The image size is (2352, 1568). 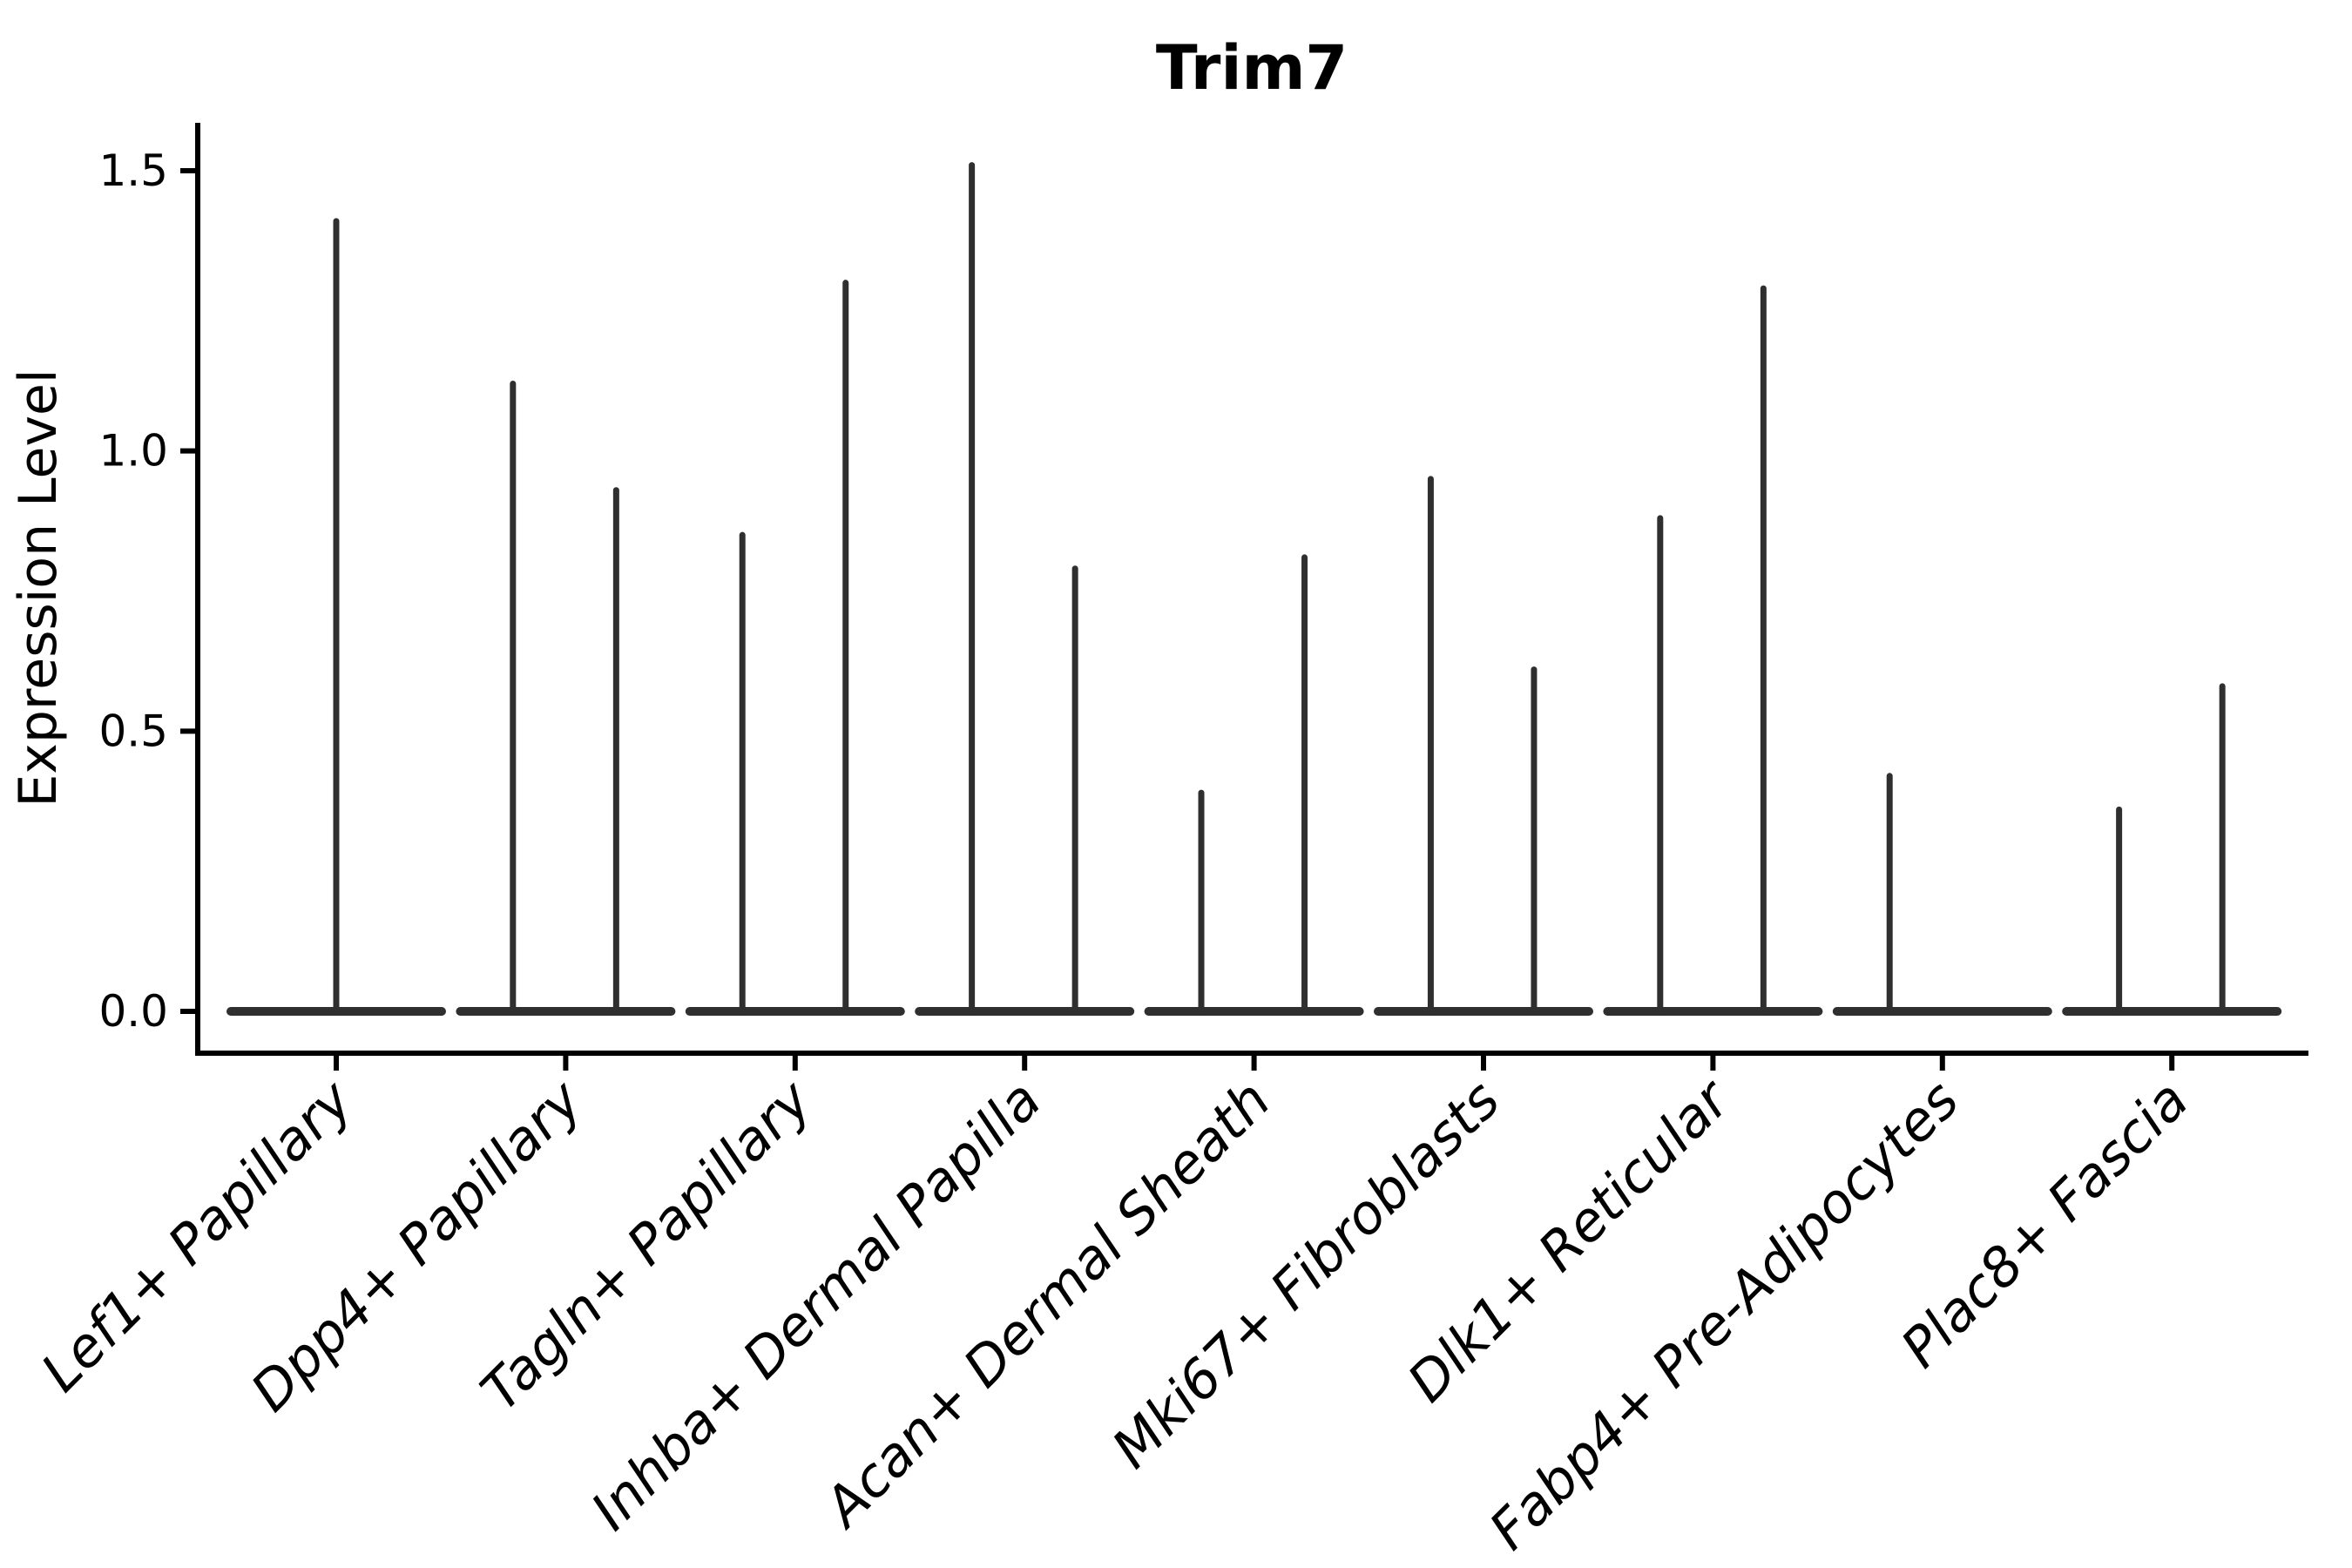 I want to click on x-tick-label: Acan+ Dermal Sheath, so click(x=1045, y=1304).